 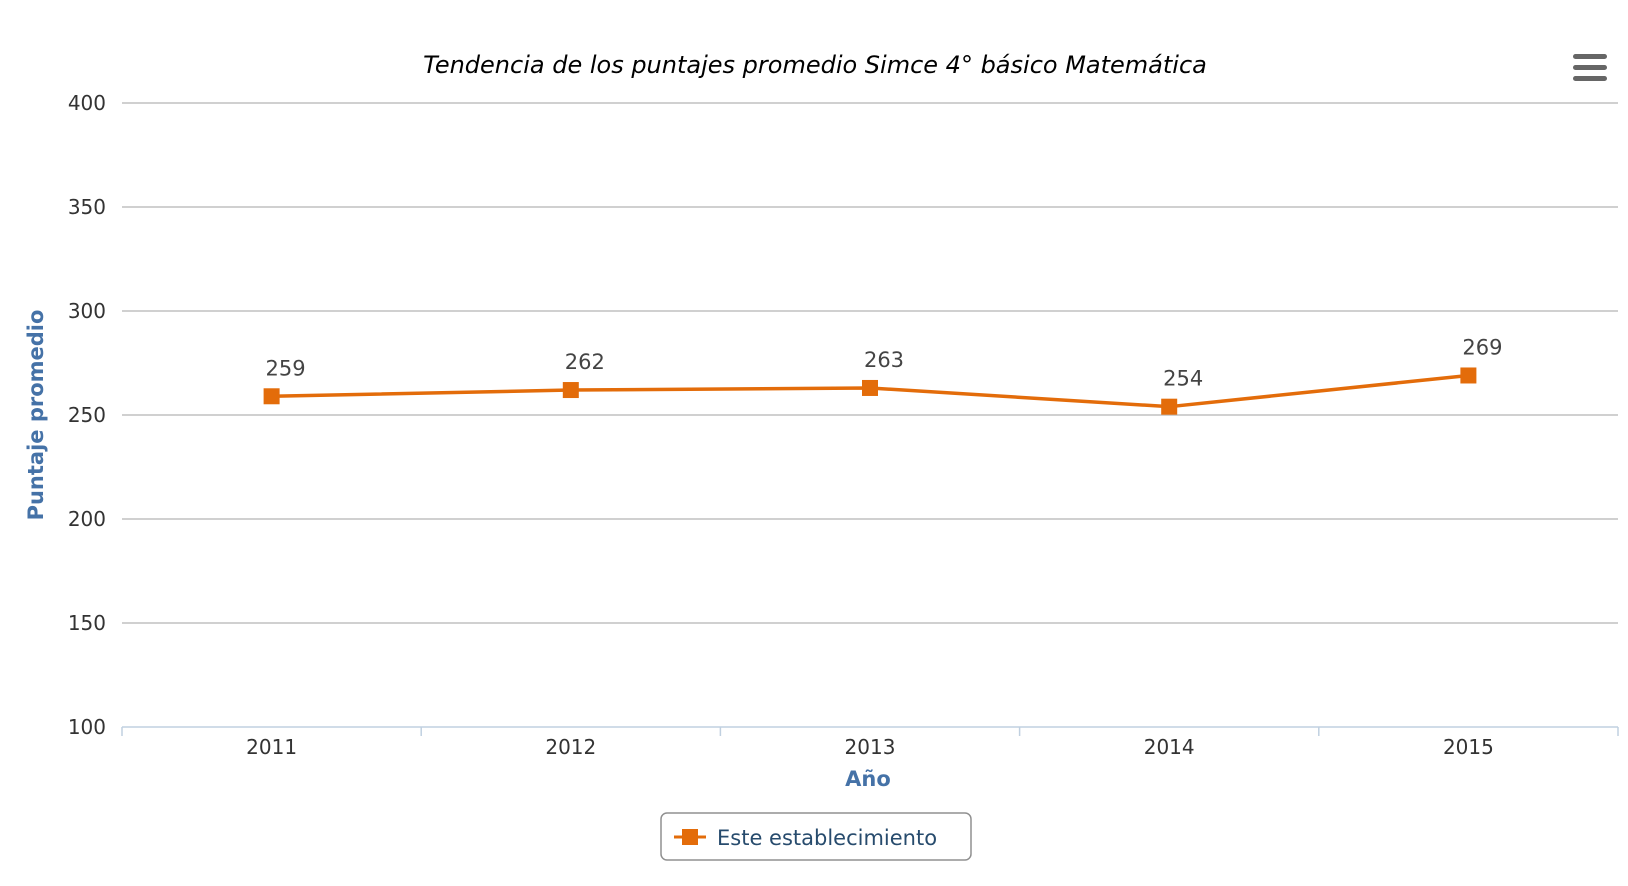 I want to click on series-este-establecimiento, so click(x=870, y=391).